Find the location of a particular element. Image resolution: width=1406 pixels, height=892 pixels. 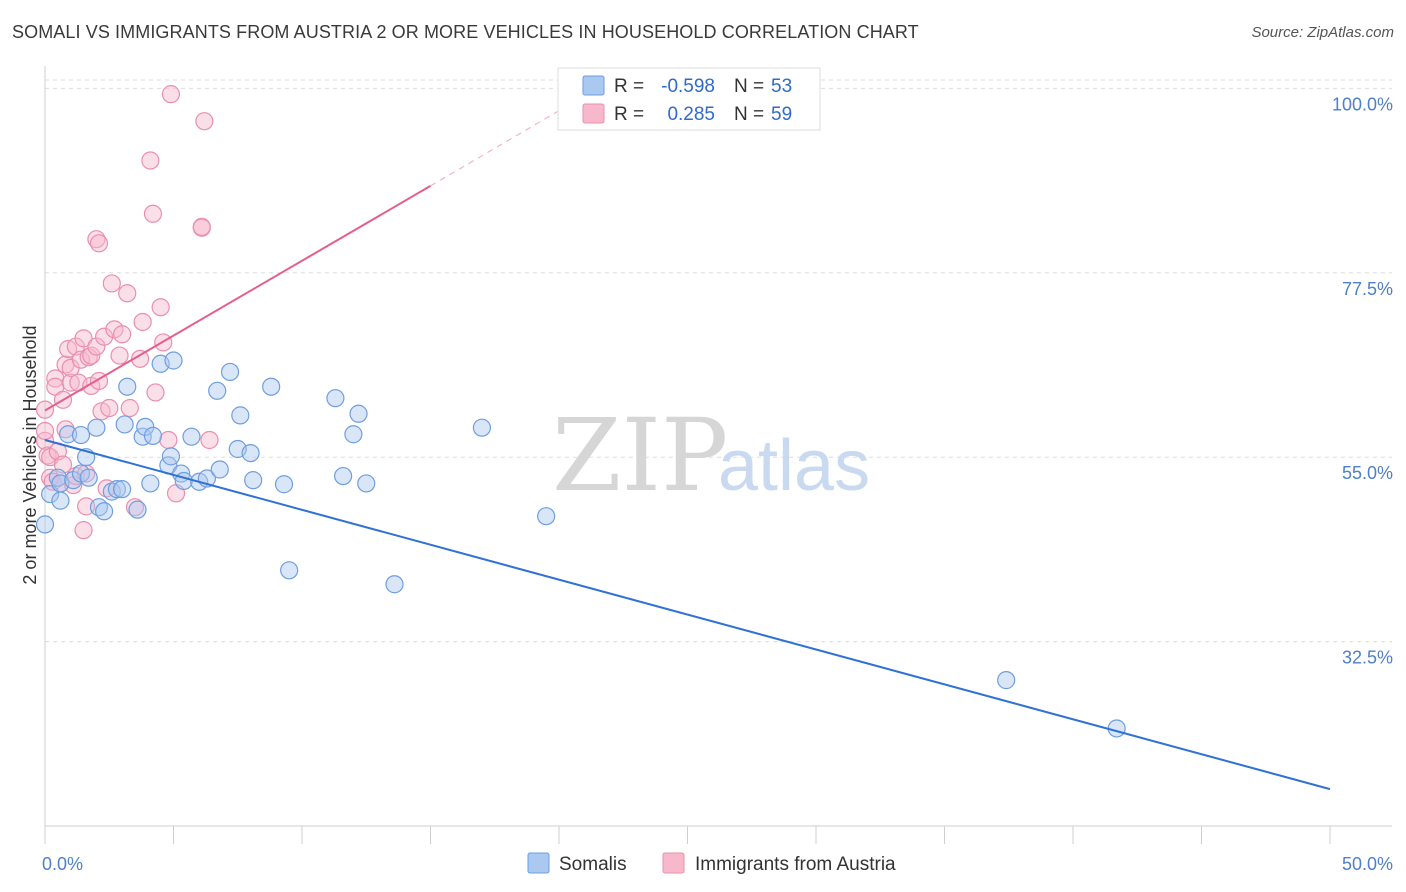

watermark-zip: ZIP is located at coordinates (640, 455).